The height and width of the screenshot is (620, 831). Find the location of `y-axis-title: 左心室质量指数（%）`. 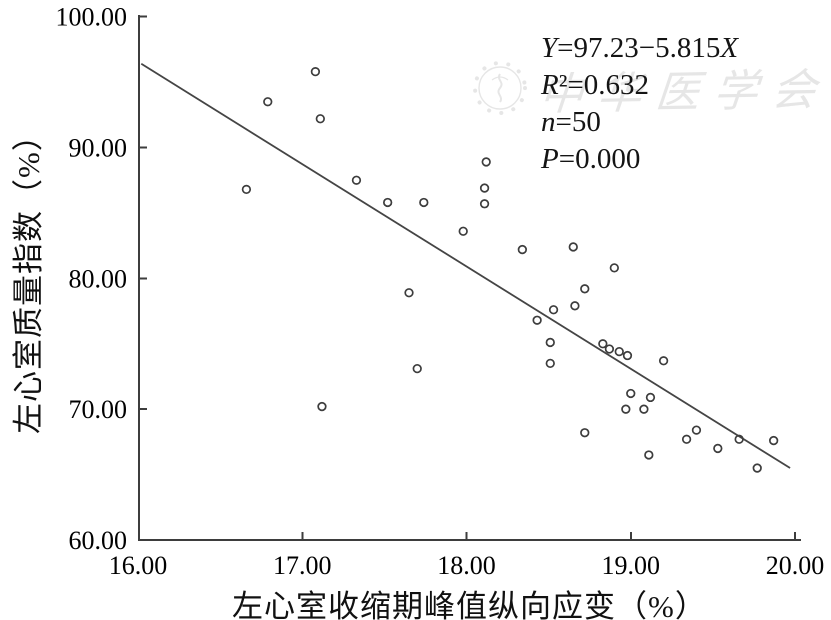

y-axis-title: 左心室质量指数（%） is located at coordinates (28, 276).